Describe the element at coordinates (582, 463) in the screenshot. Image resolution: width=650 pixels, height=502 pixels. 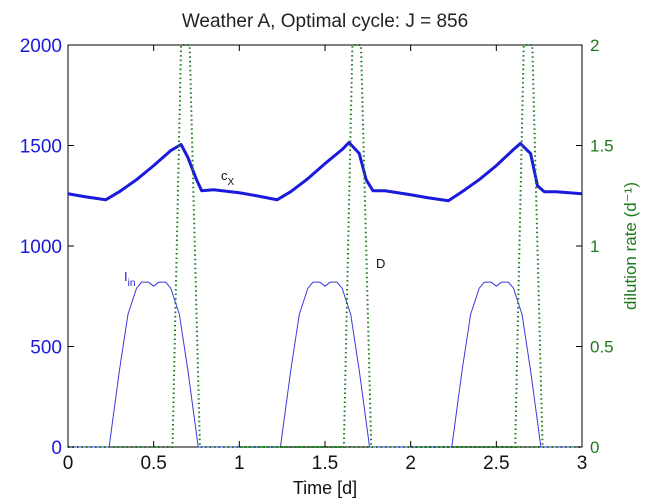
I see `x-tick-label: 3` at that location.